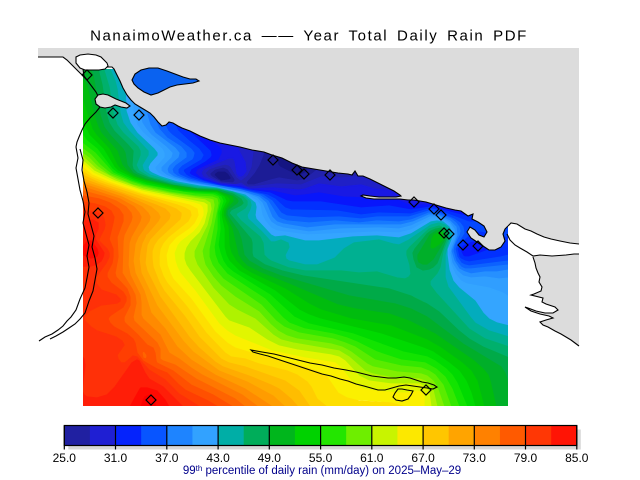 The width and height of the screenshot is (640, 480). What do you see at coordinates (218, 458) in the screenshot?
I see `svg-text: 43.0` at bounding box center [218, 458].